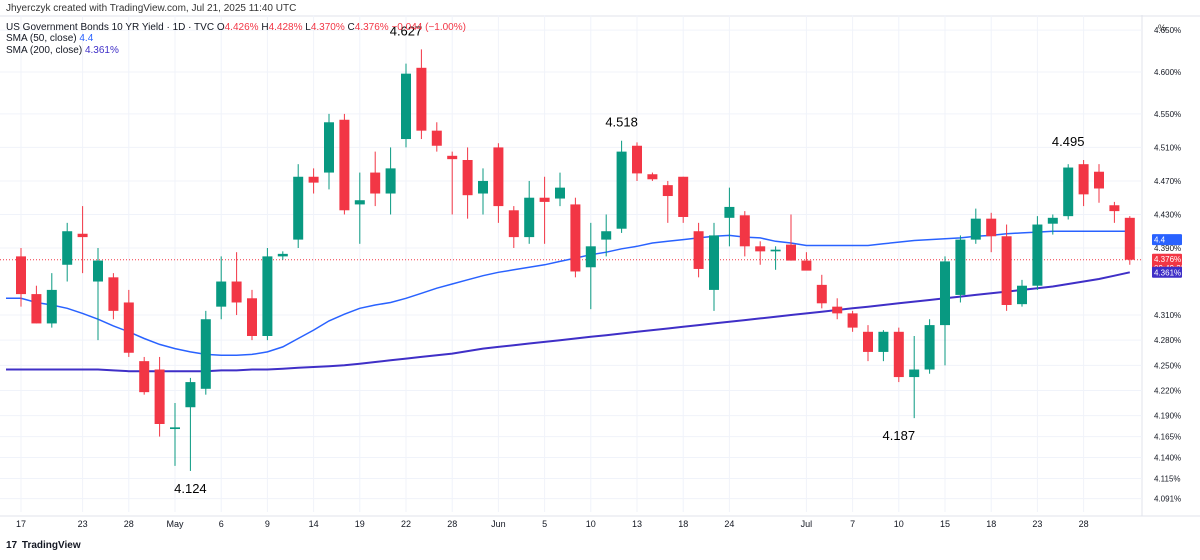 The image size is (1200, 560). What do you see at coordinates (1037, 524) in the screenshot?
I see `x-tick-label: 23` at bounding box center [1037, 524].